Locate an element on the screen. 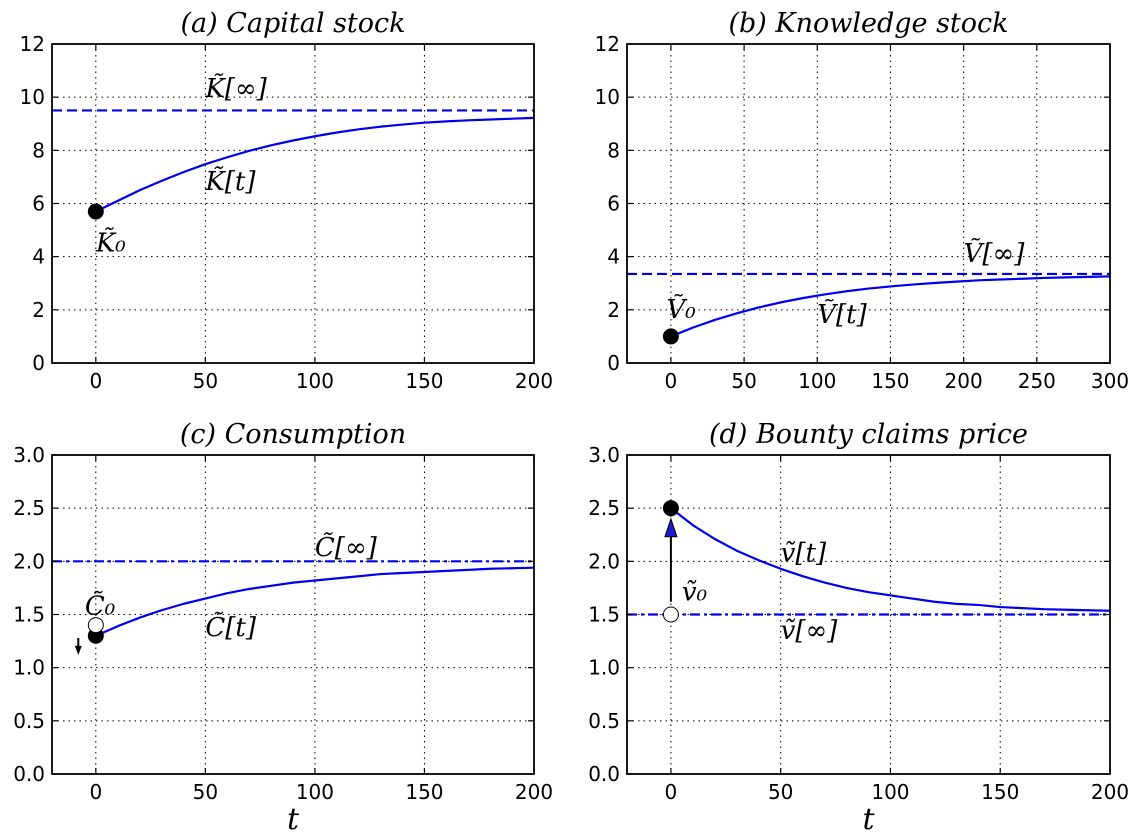 The height and width of the screenshot is (832, 1138). curve-annotation: K̃[t] is located at coordinates (230, 181).